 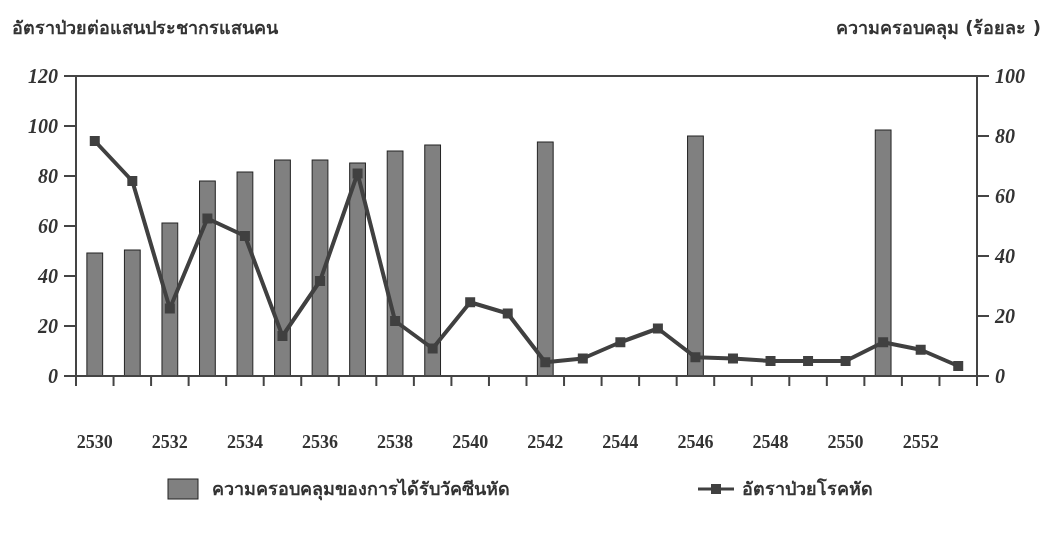 I want to click on x-tick-label: 2536, so click(x=320, y=442).